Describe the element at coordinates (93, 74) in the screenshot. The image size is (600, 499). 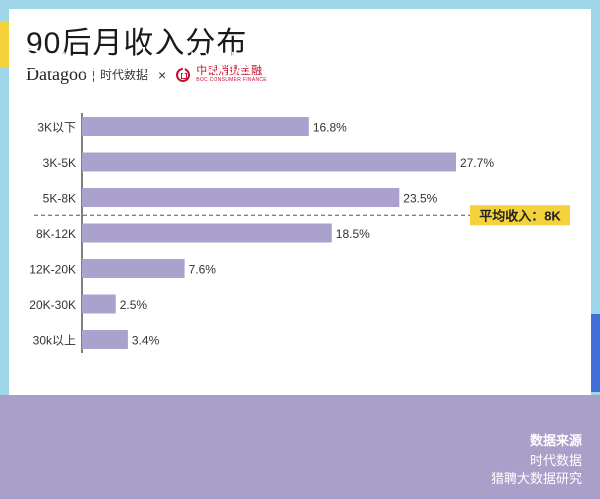
I see `logo-divider` at that location.